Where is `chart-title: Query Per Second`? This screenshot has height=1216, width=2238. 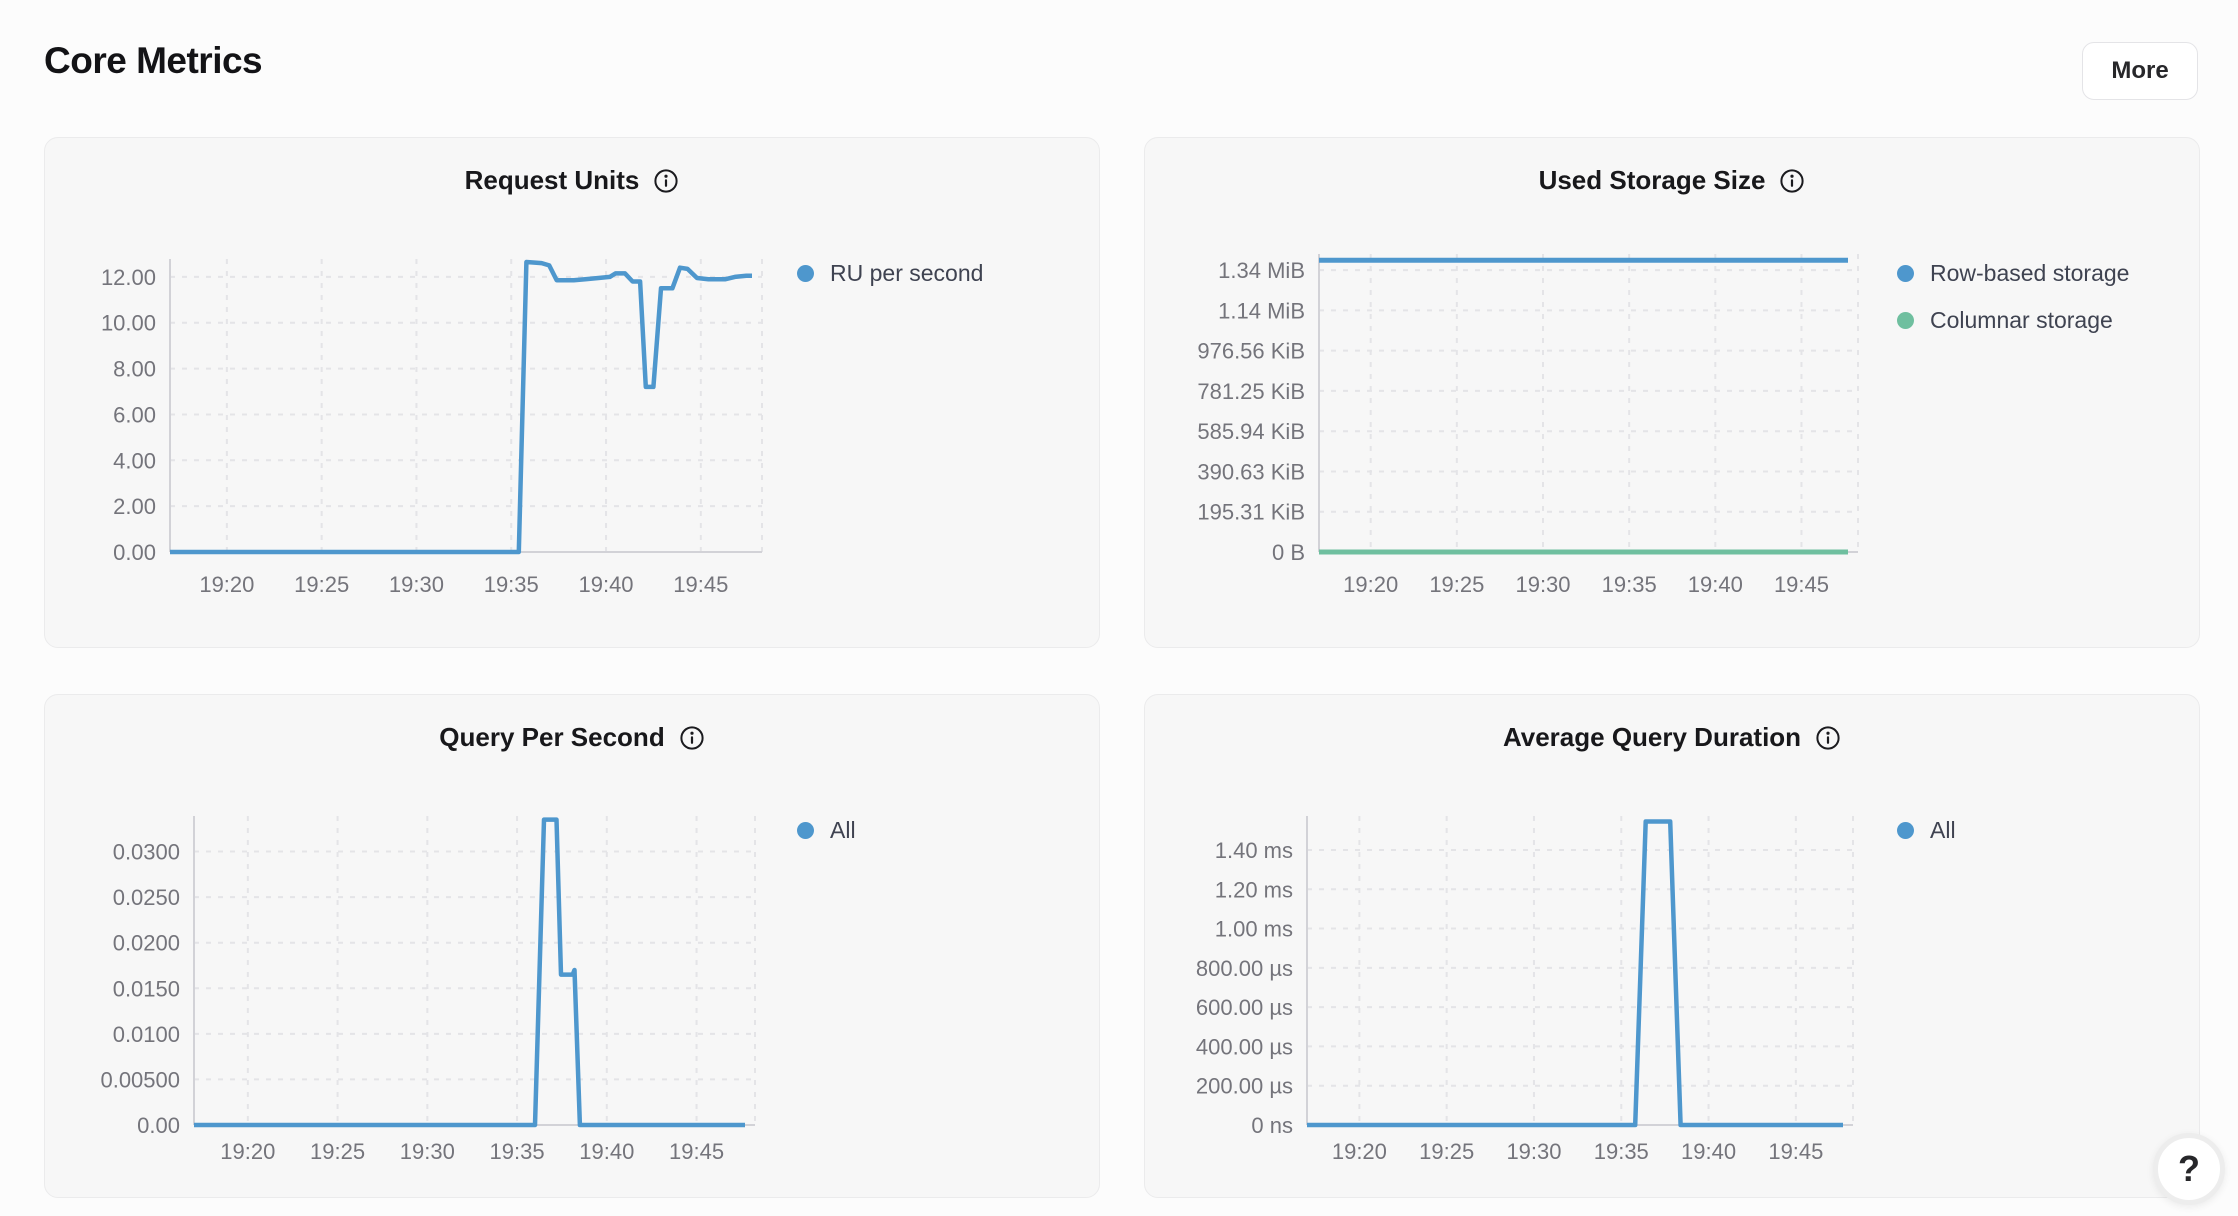 chart-title: Query Per Second is located at coordinates (552, 737).